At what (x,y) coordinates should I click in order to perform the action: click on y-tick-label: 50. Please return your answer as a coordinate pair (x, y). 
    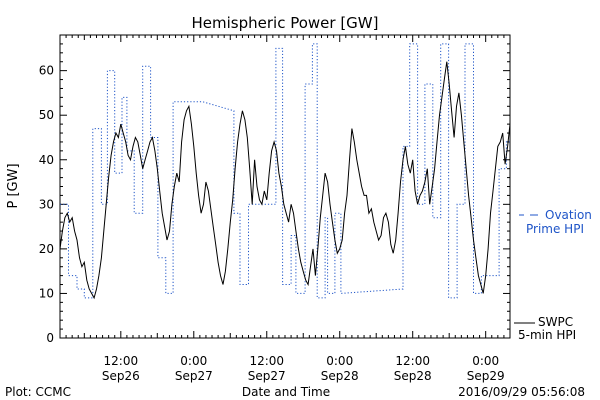
    Looking at the image, I should click on (46, 115).